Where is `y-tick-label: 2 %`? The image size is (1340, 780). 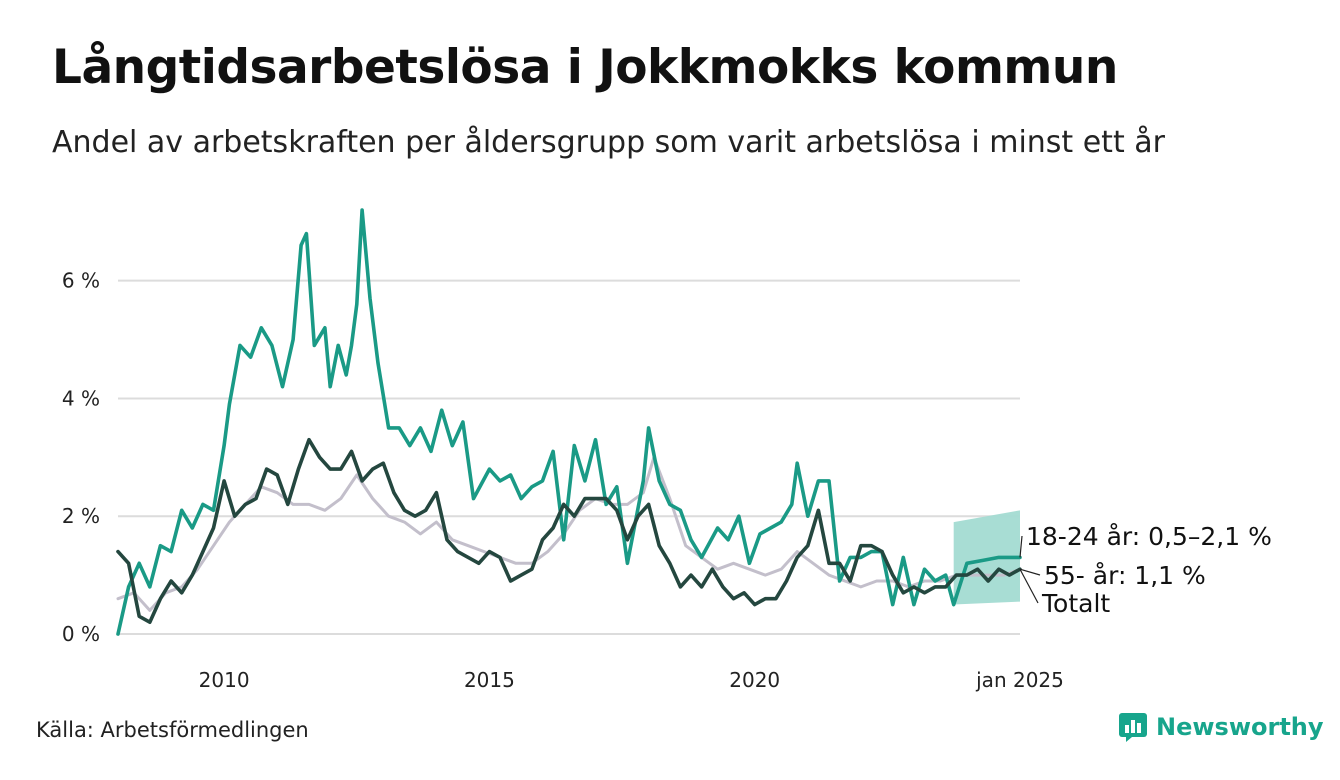
y-tick-label: 2 % is located at coordinates (81, 516).